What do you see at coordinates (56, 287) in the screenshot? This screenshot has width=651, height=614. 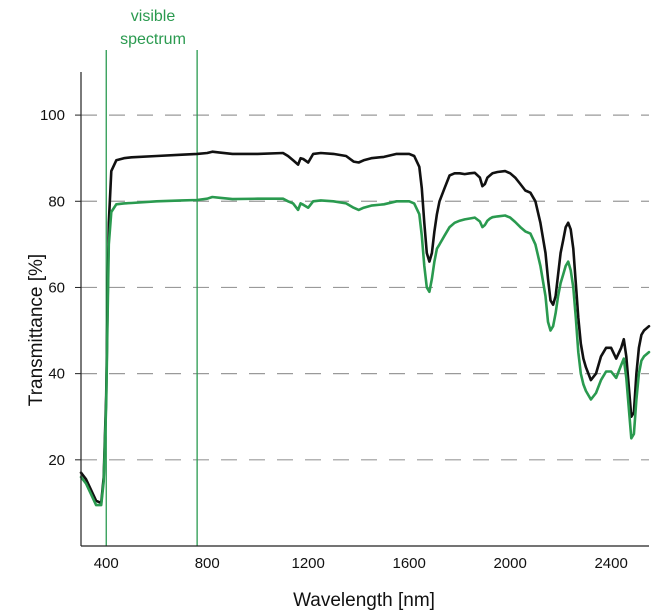 I see `y-tick-label-60: 60` at bounding box center [56, 287].